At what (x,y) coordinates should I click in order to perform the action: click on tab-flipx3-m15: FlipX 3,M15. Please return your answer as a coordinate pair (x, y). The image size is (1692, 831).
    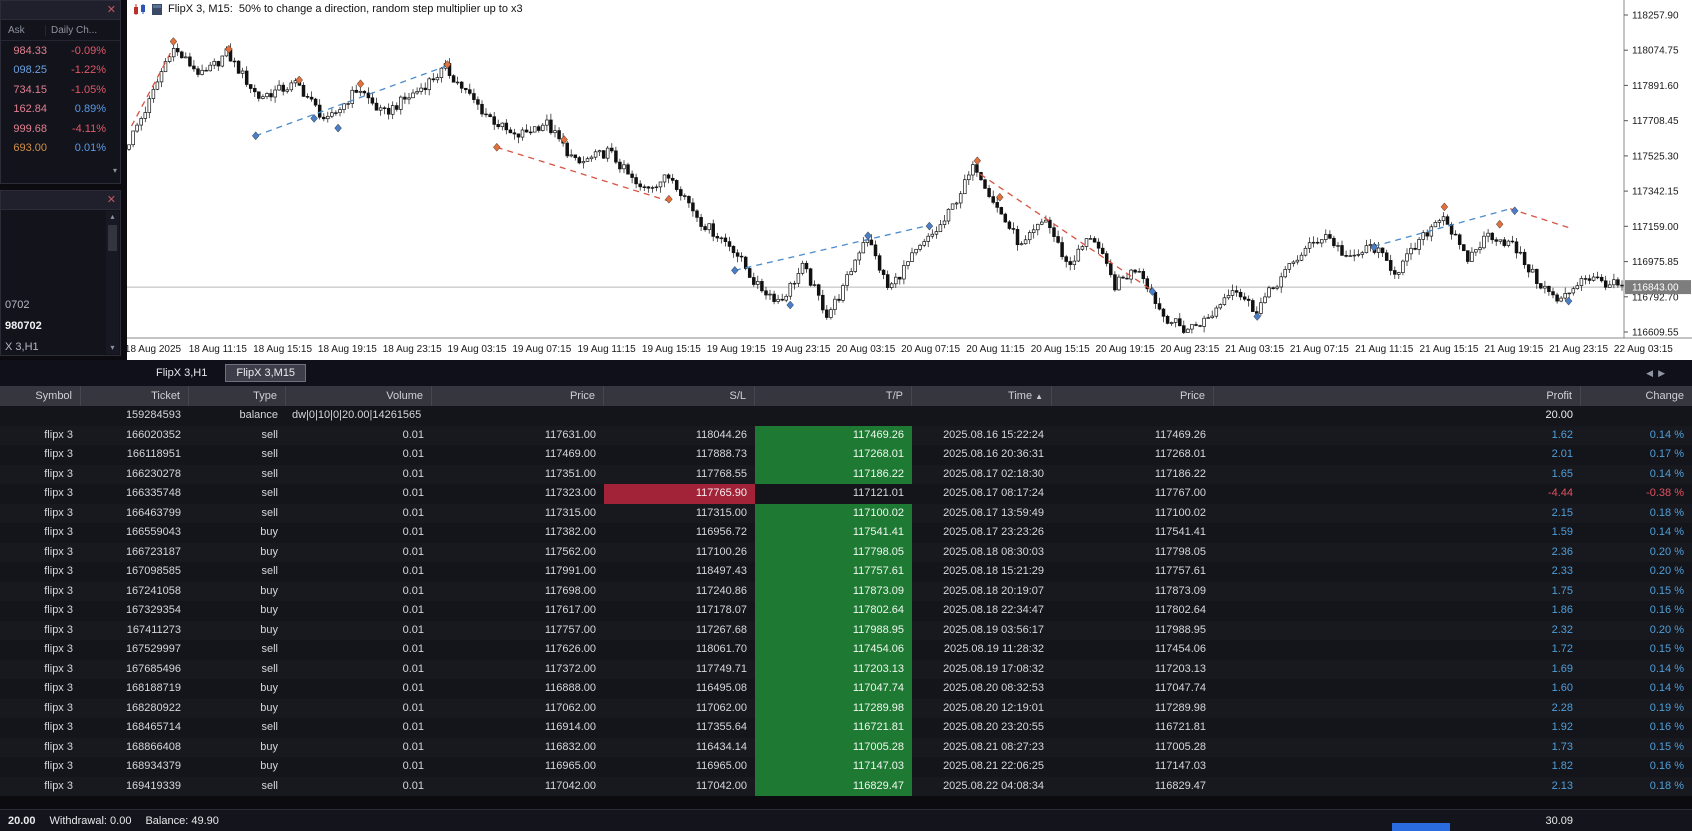
    Looking at the image, I should click on (266, 373).